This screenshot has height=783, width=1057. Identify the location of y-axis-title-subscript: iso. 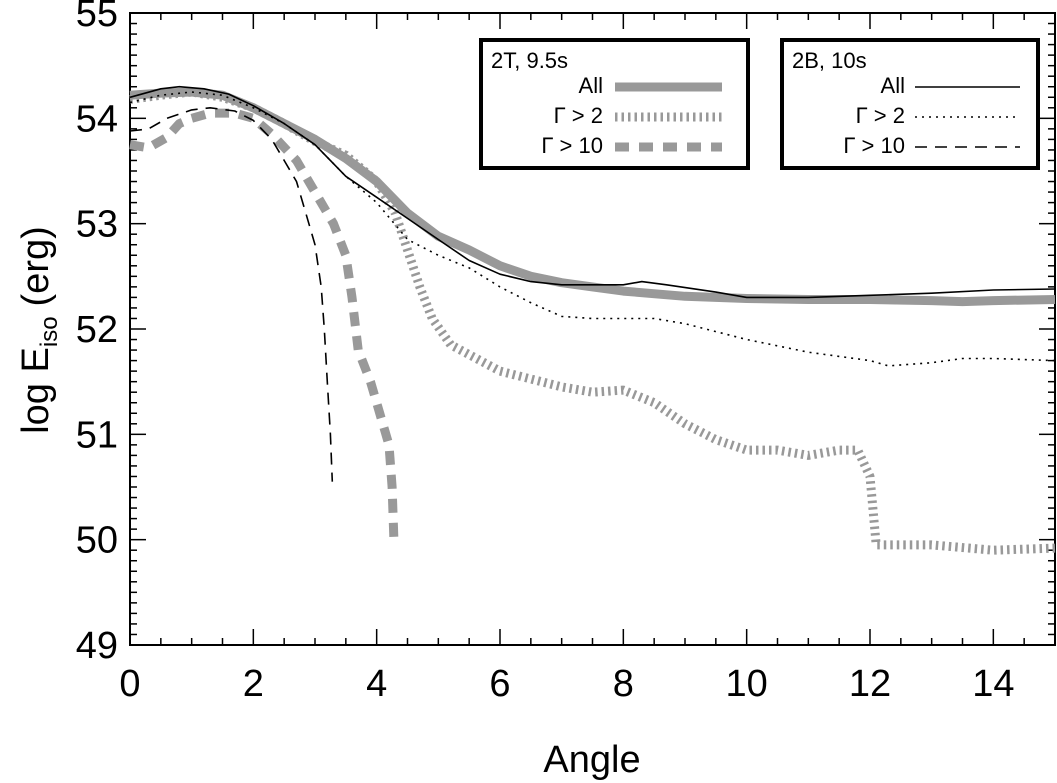
(49, 331).